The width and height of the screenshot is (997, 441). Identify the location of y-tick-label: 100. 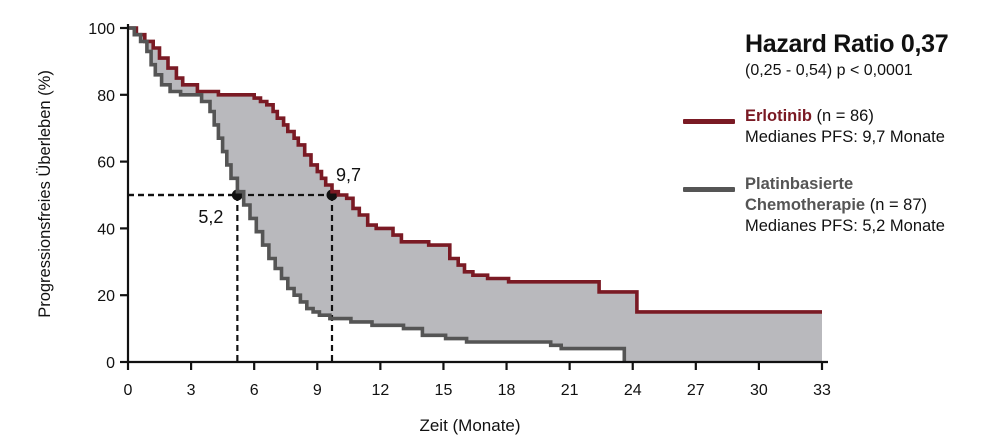
(101, 29).